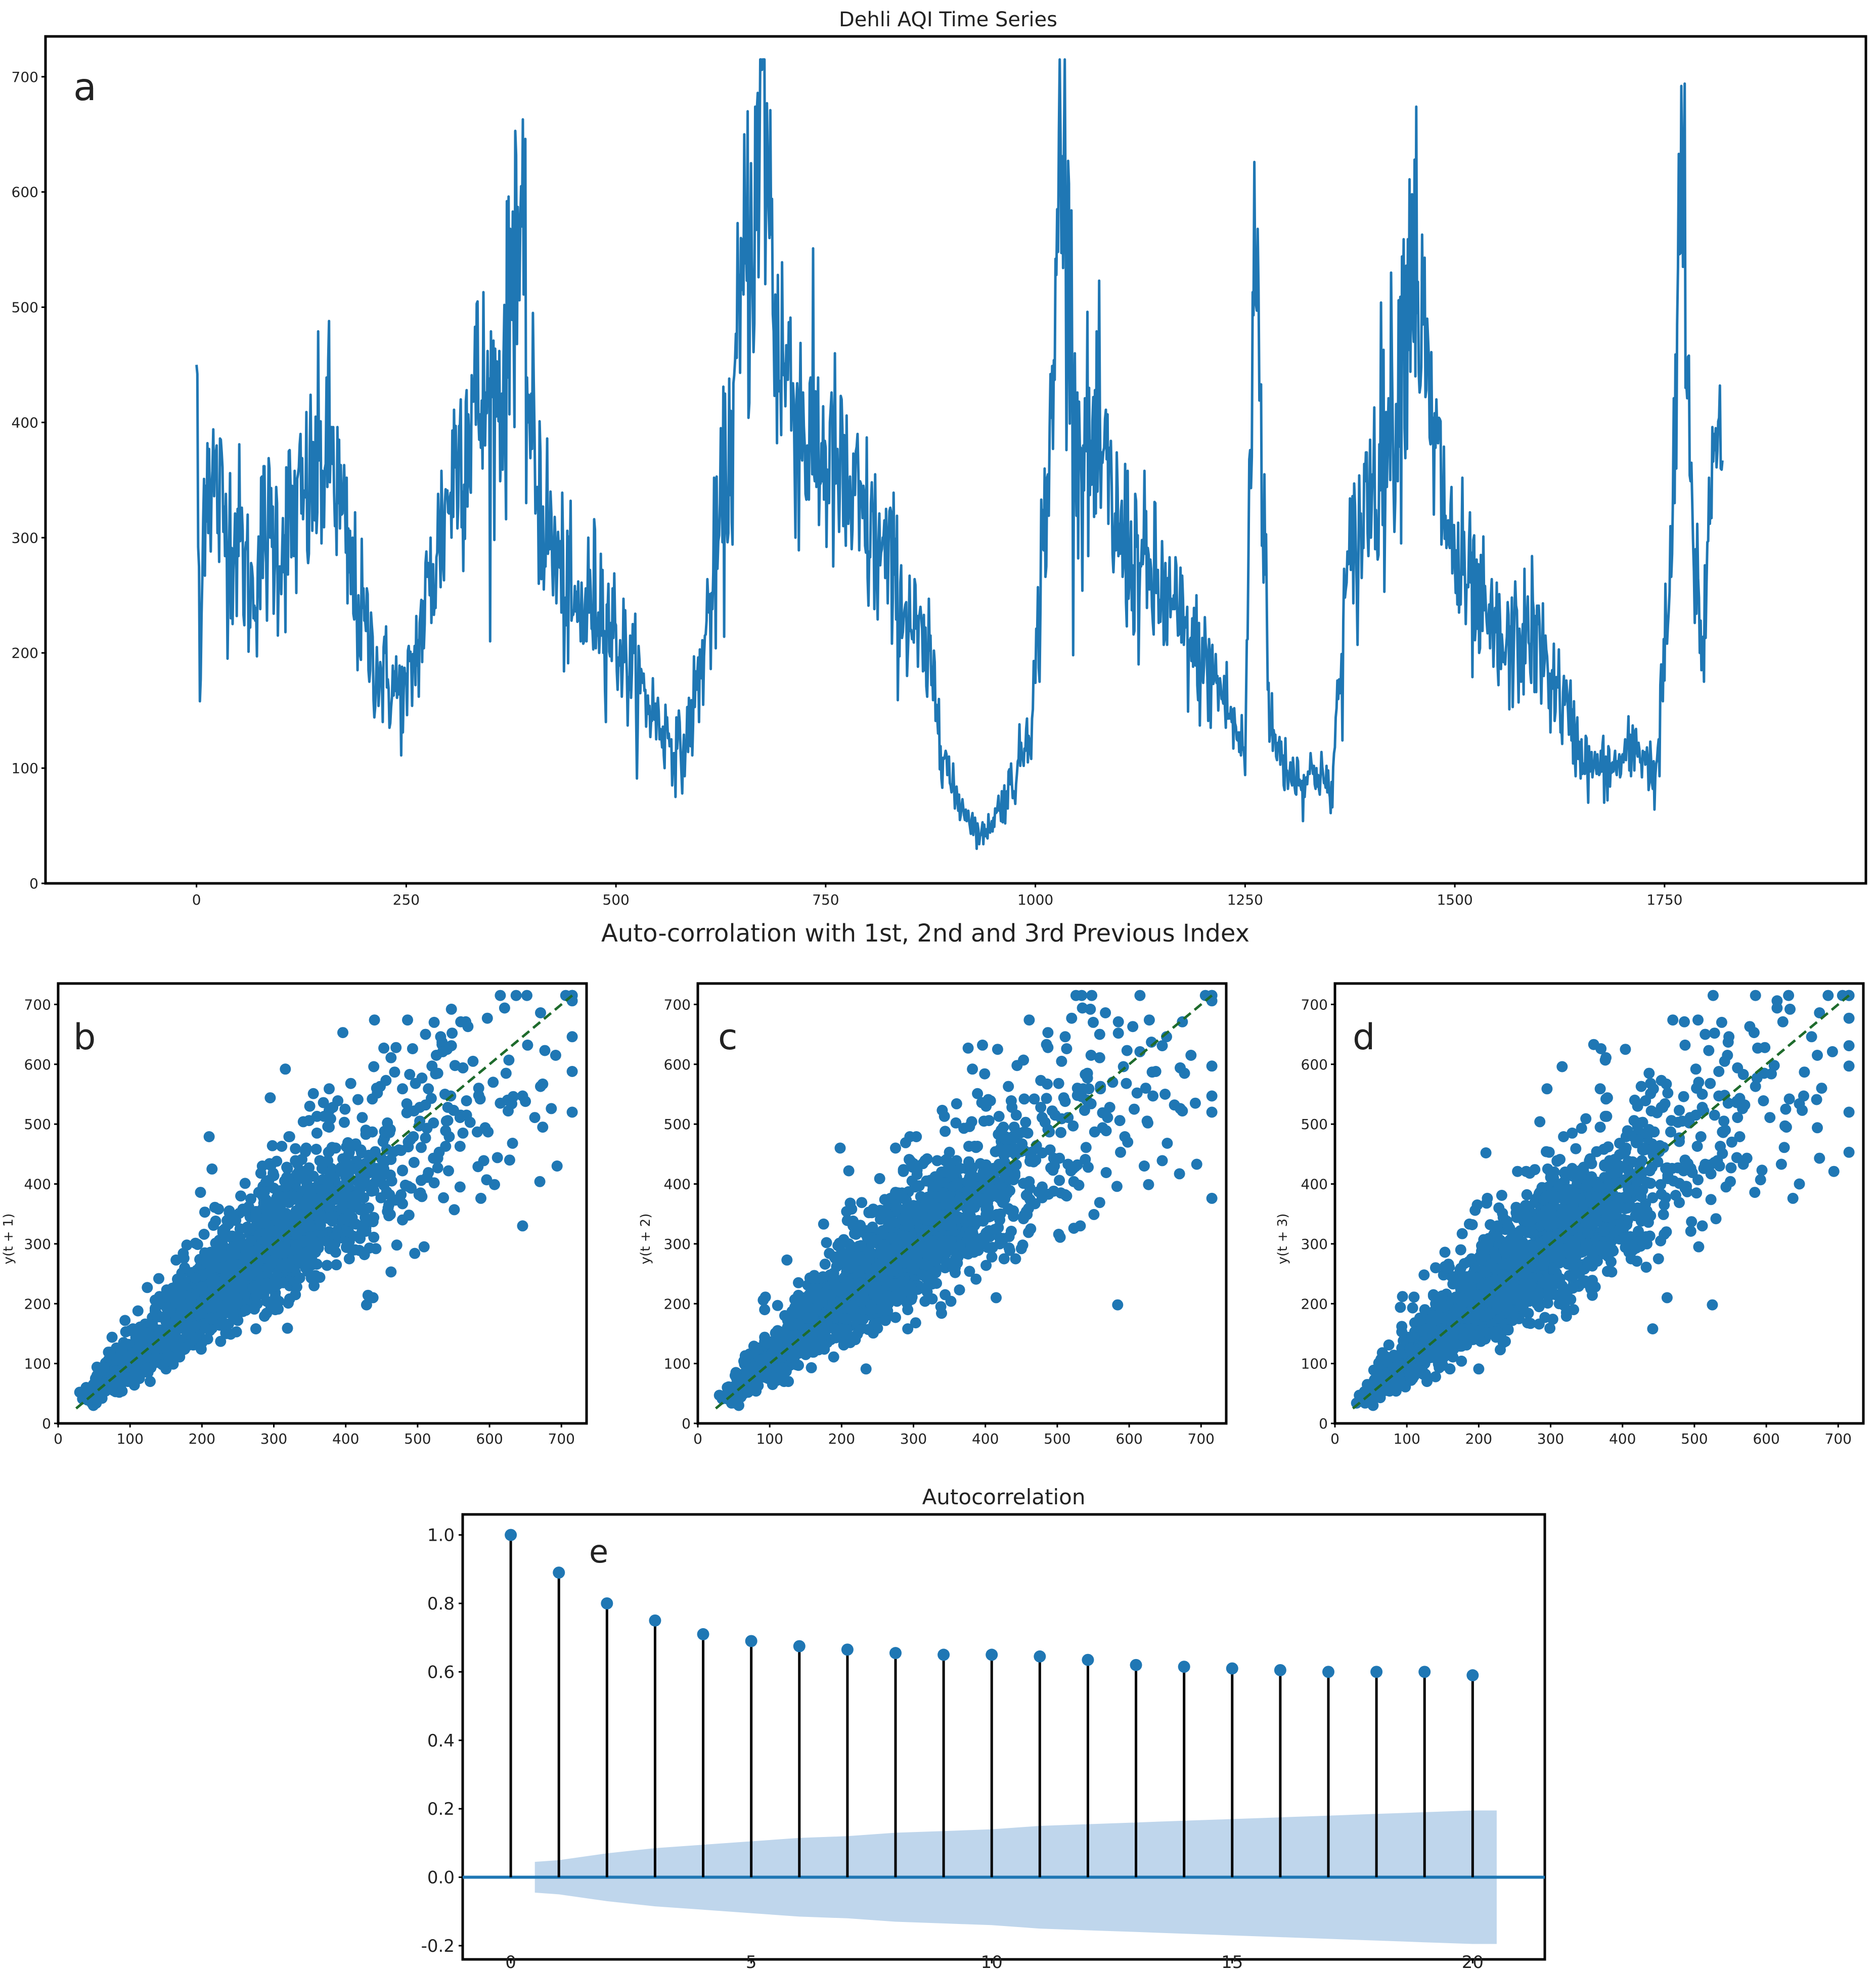 Image resolution: width=1876 pixels, height=1970 pixels. Describe the element at coordinates (1664, 899) in the screenshot. I see `x-tick-label: 1750` at that location.